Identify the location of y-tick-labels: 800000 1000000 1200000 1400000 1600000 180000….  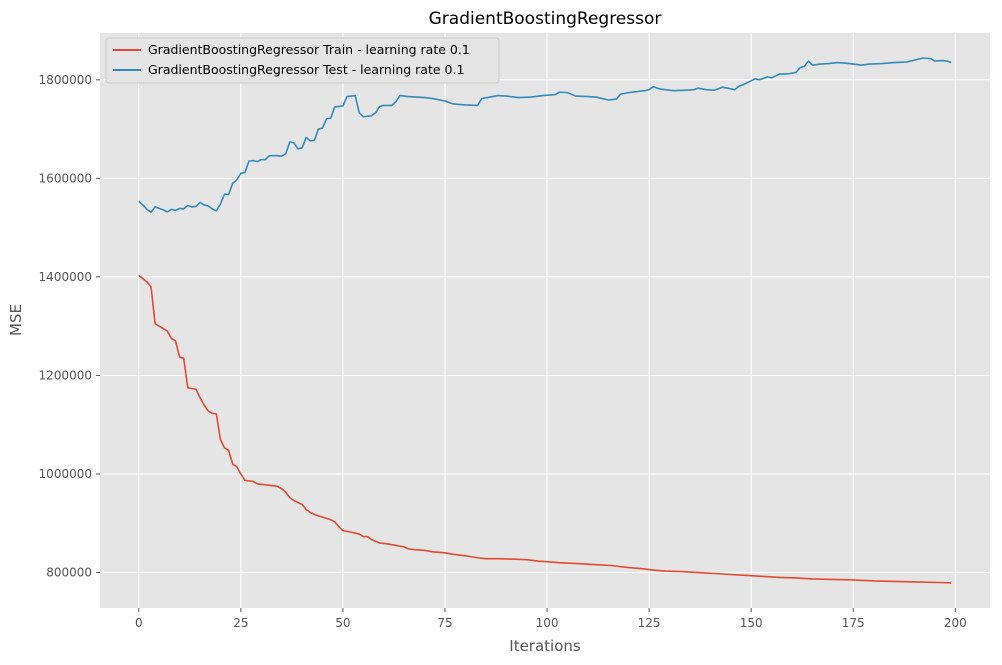
(69, 326).